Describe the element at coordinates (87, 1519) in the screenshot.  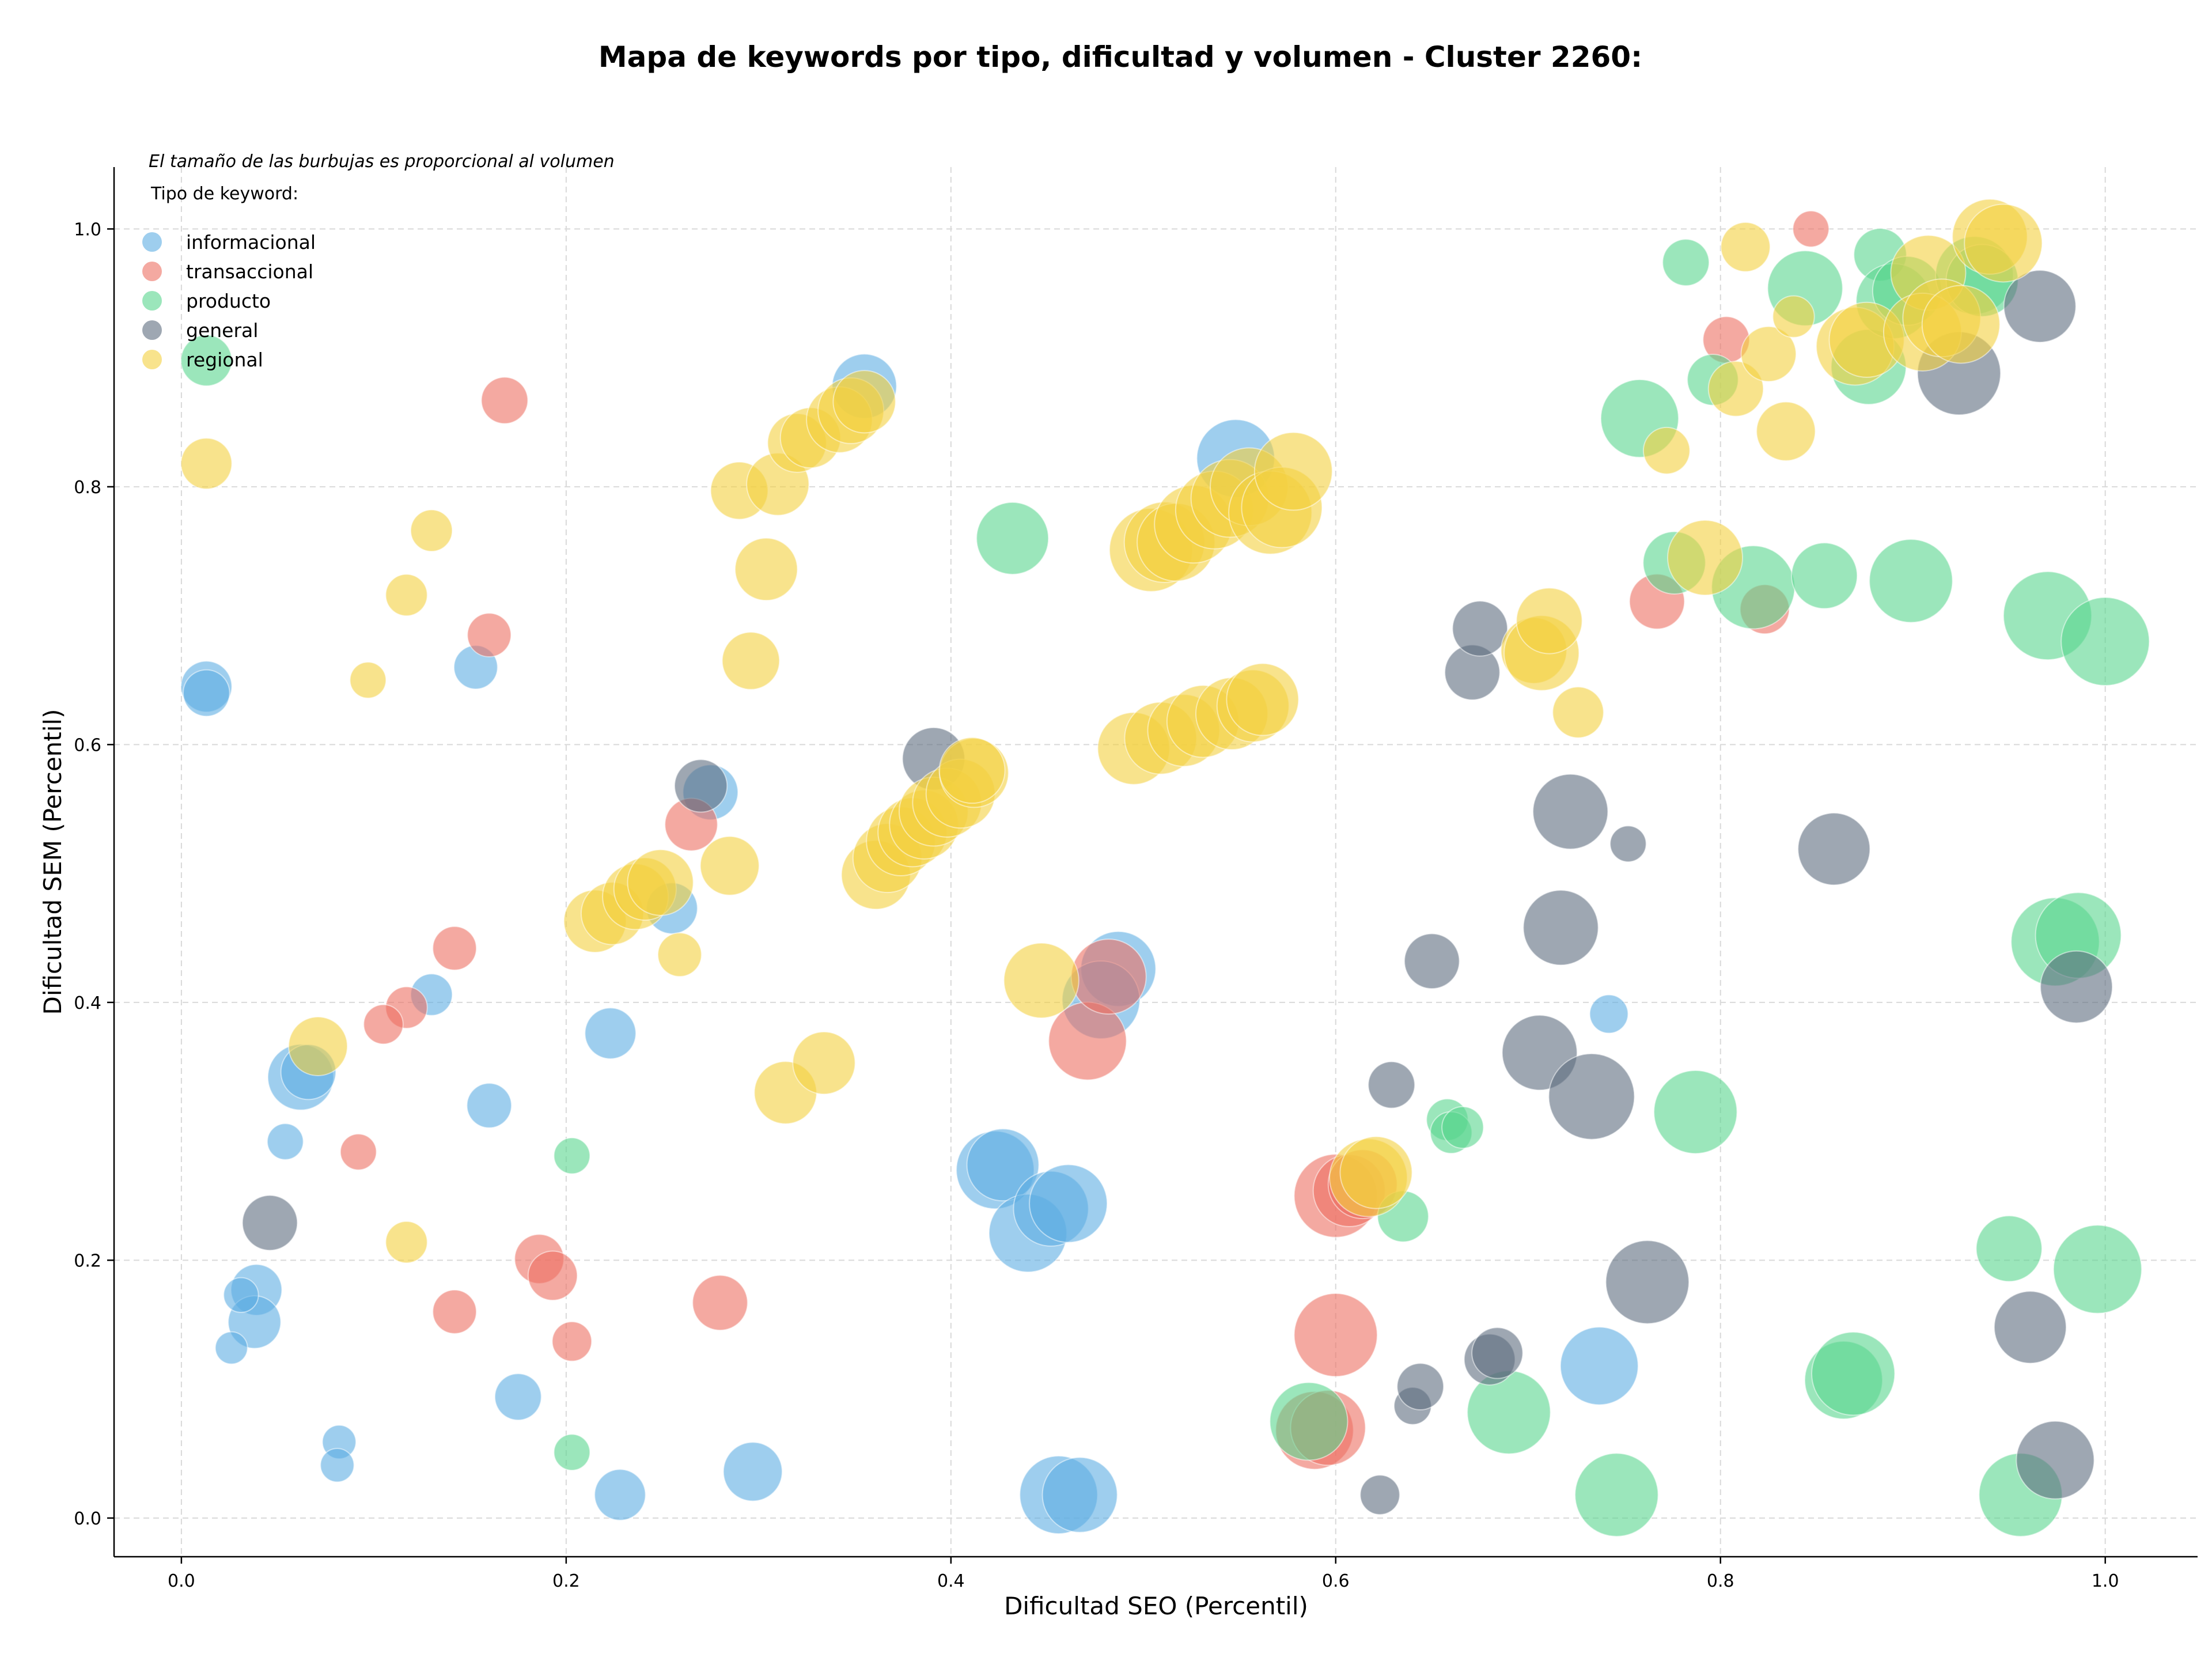
I see `y-tick-label: 0.0` at that location.